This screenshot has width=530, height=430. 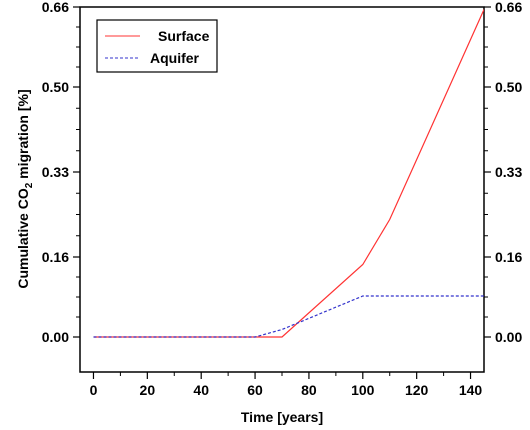 I want to click on y-tick-label-right: 0.33, so click(x=508, y=172).